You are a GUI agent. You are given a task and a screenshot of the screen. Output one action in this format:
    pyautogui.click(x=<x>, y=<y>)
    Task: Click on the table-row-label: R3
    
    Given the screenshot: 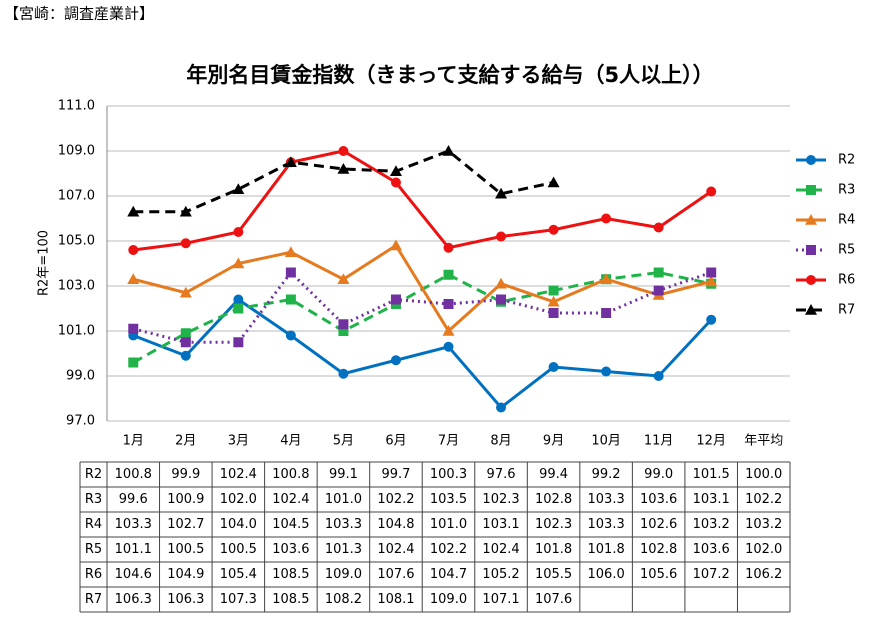 What is the action you would take?
    pyautogui.click(x=93, y=499)
    